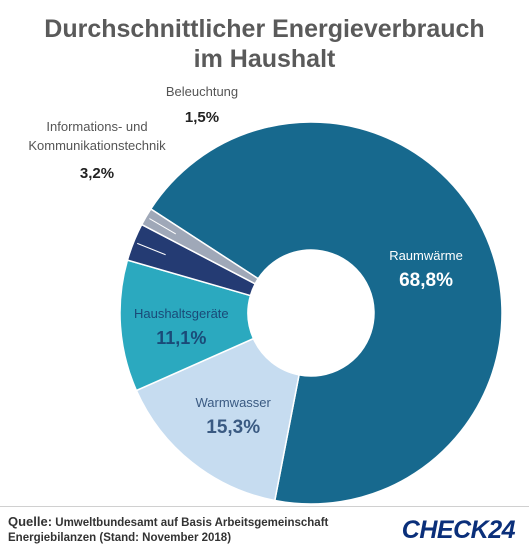  I want to click on label-raumwaerme-value: 68,8%, so click(426, 280).